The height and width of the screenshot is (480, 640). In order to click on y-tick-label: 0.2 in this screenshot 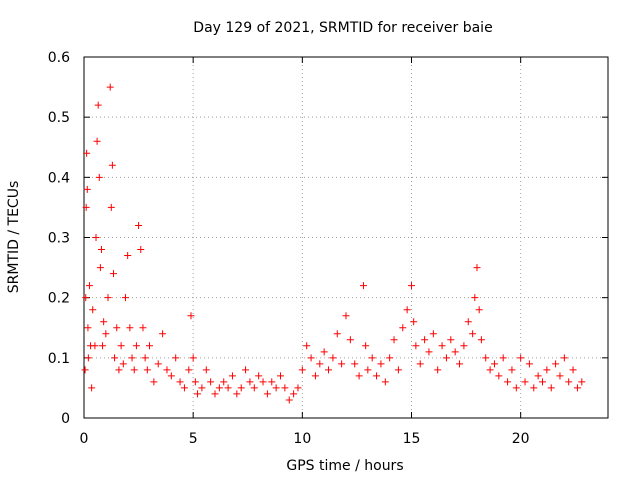, I will do `click(59, 299)`.